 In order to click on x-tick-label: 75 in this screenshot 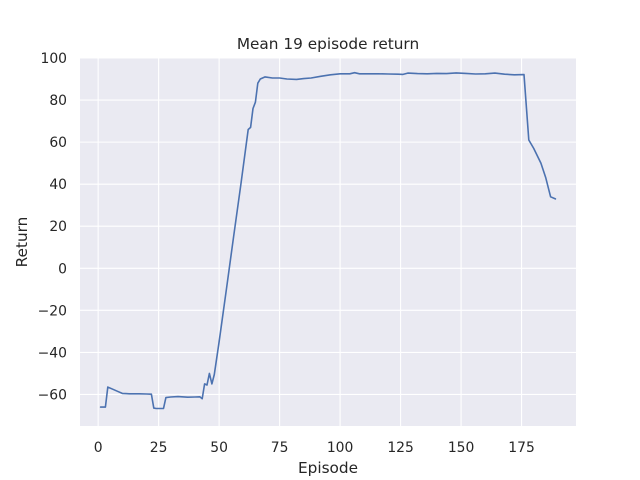, I will do `click(280, 448)`.